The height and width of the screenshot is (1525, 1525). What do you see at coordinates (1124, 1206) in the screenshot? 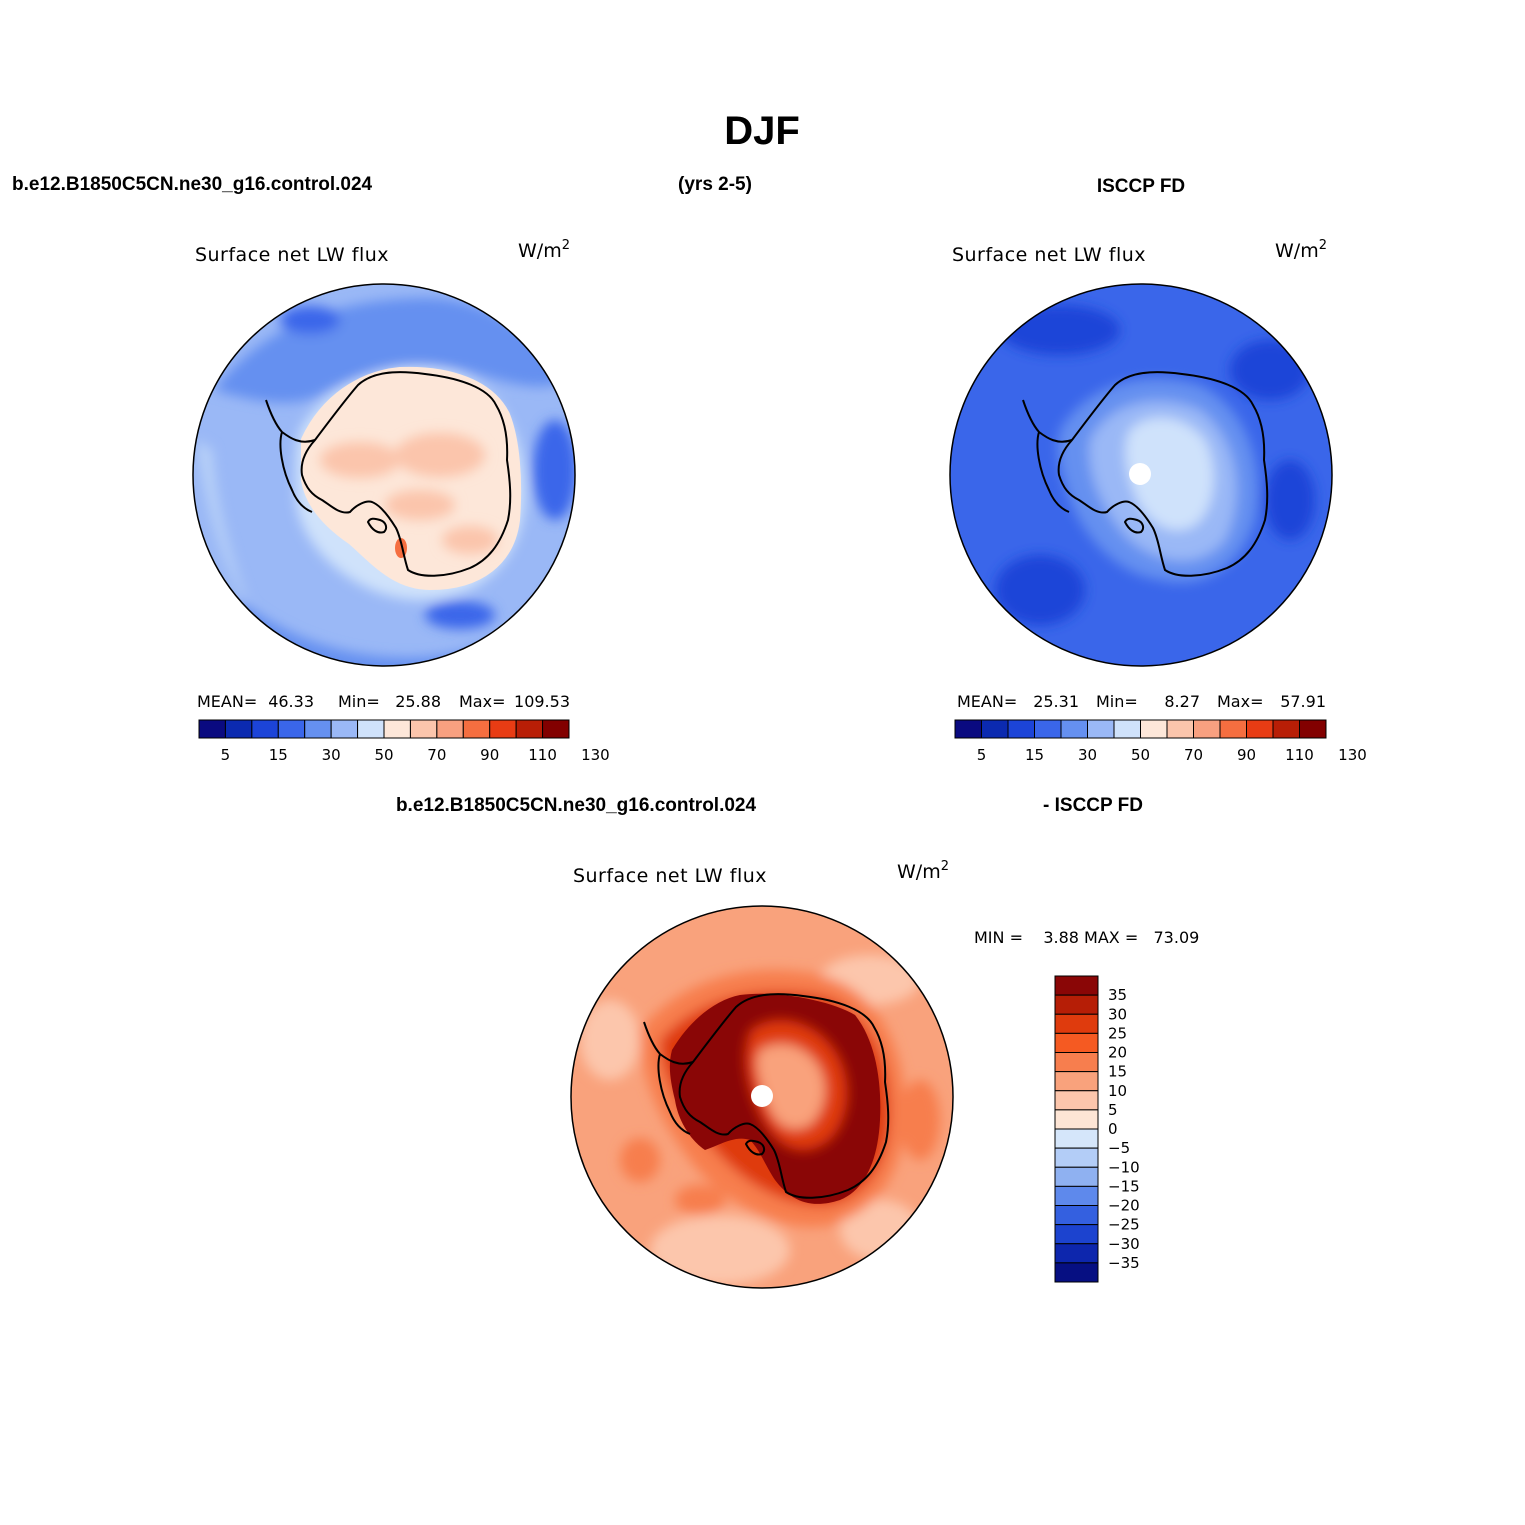
I see `diff-colorbar-tick-label: −20` at bounding box center [1124, 1206].